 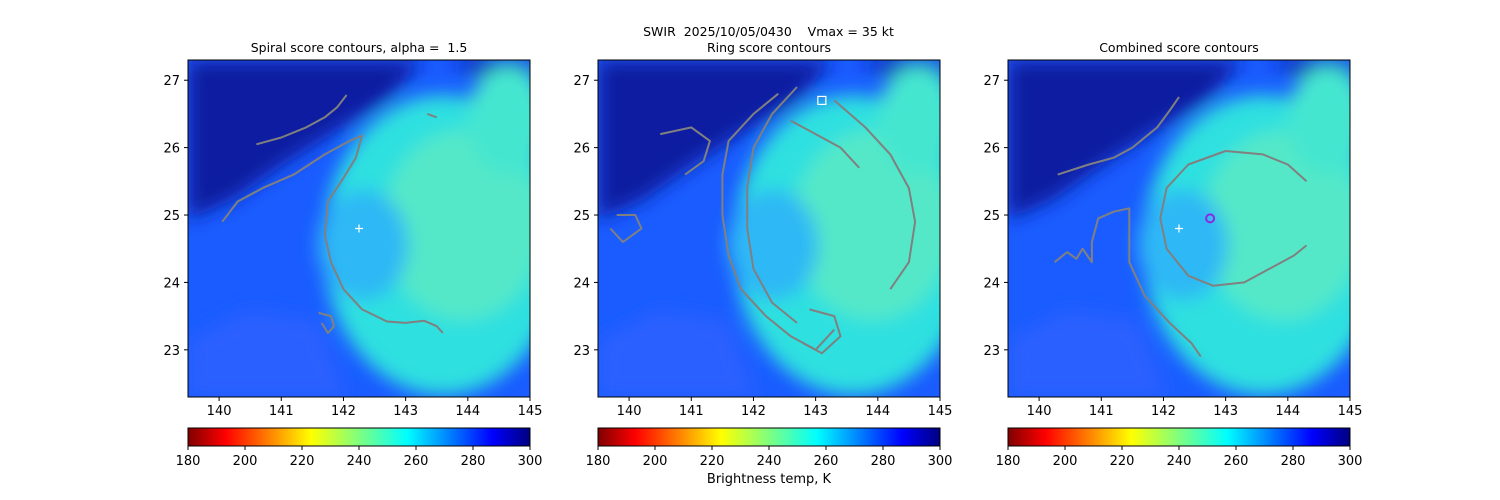 What do you see at coordinates (769, 479) in the screenshot?
I see `colorbar-label: Brightness temp, K` at bounding box center [769, 479].